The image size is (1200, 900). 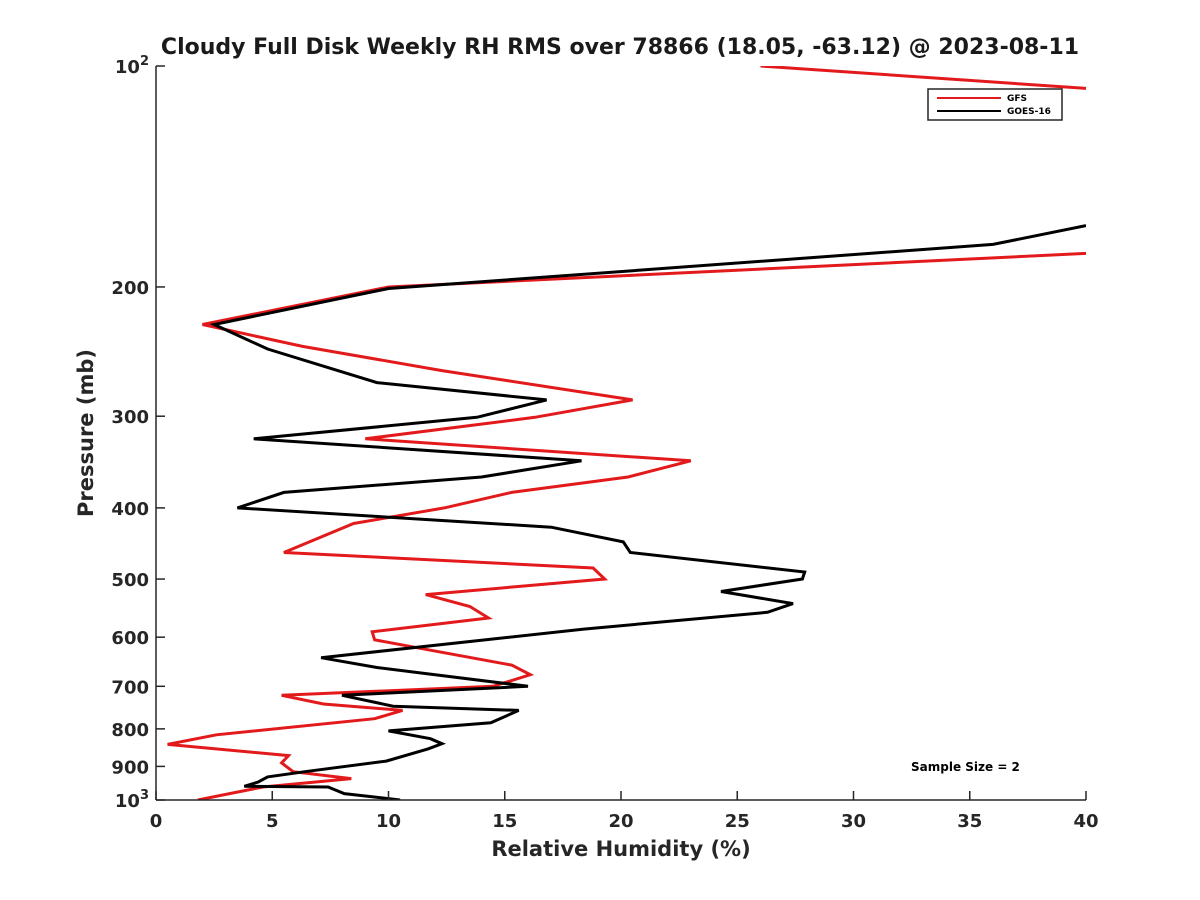 I want to click on legend-box, so click(x=995, y=104).